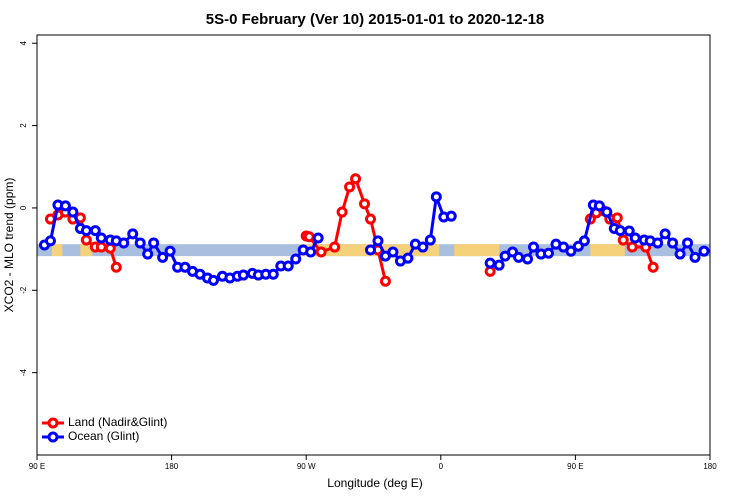  Describe the element at coordinates (23, 290) in the screenshot. I see `y-tick-label: -2` at that location.